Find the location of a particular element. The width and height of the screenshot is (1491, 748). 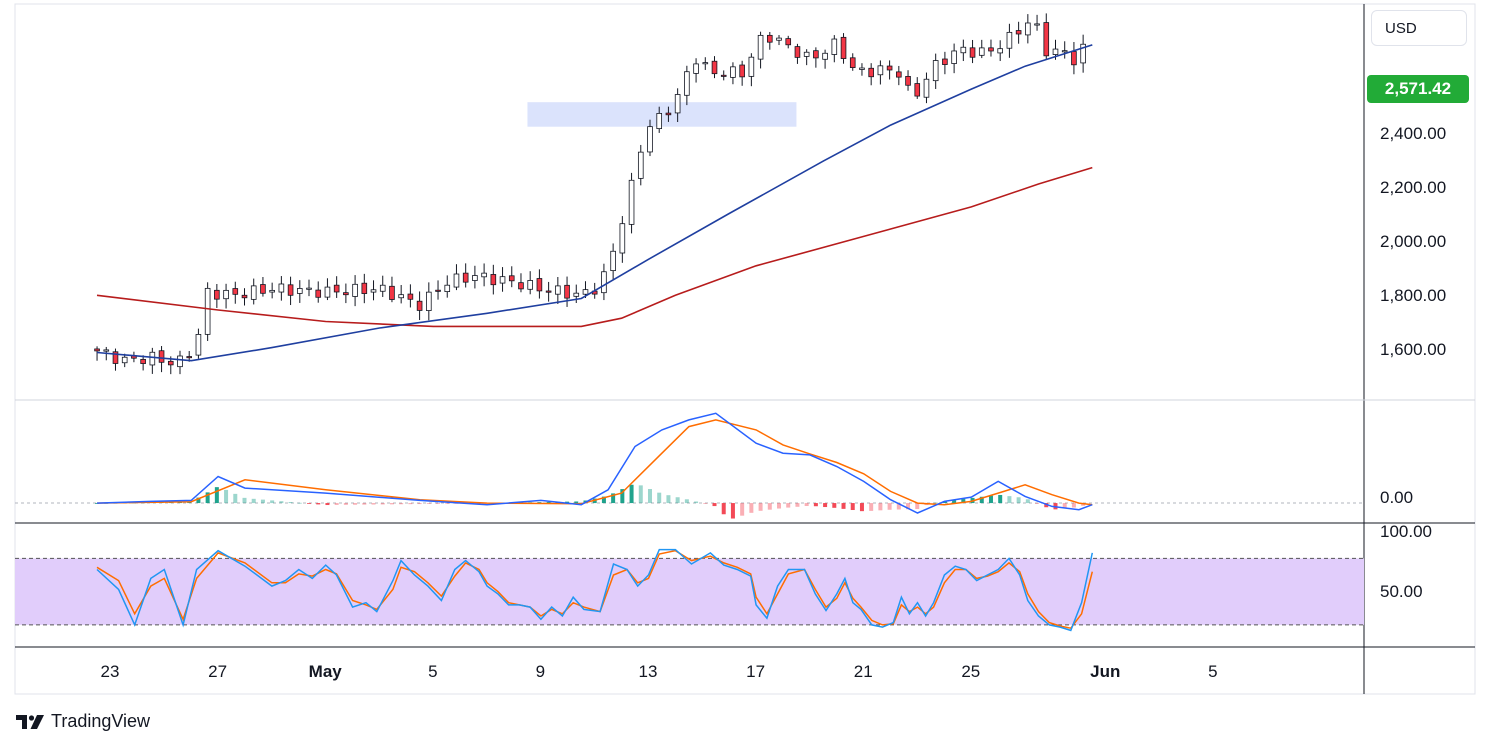

x-tick-label: 25 is located at coordinates (970, 671).